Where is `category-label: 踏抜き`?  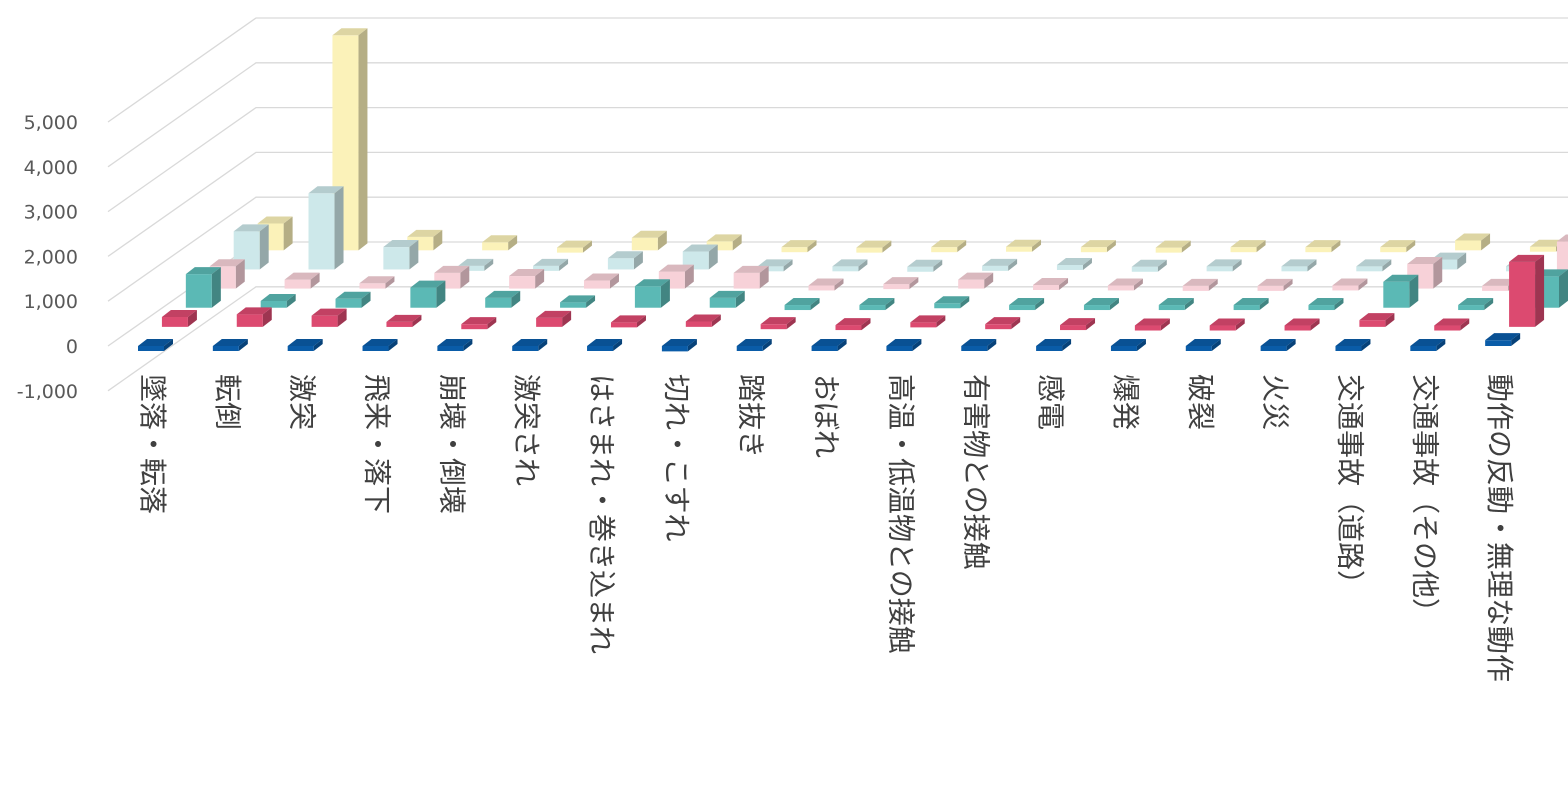 category-label: 踏抜き is located at coordinates (751, 416).